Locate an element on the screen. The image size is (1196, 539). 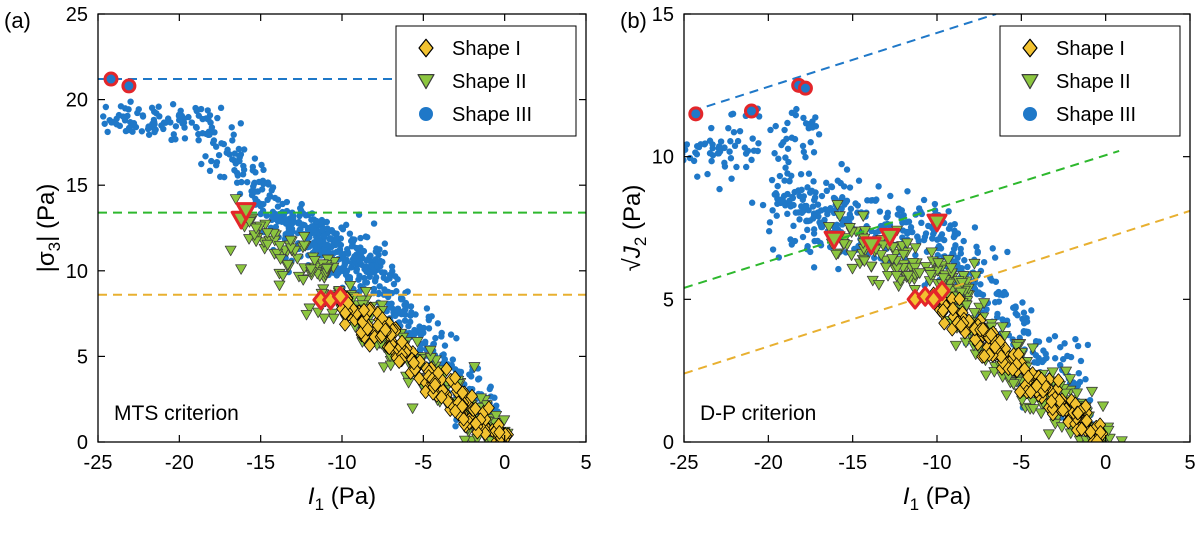
y-axis-label: √J2 (Pa) is located at coordinates (634, 228).